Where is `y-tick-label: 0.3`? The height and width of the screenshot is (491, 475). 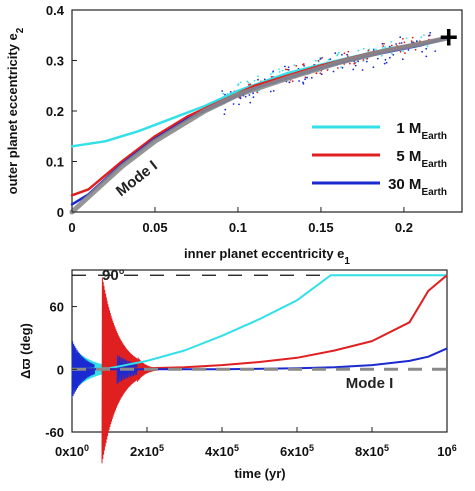
y-tick-label: 0.3 is located at coordinates (55, 61).